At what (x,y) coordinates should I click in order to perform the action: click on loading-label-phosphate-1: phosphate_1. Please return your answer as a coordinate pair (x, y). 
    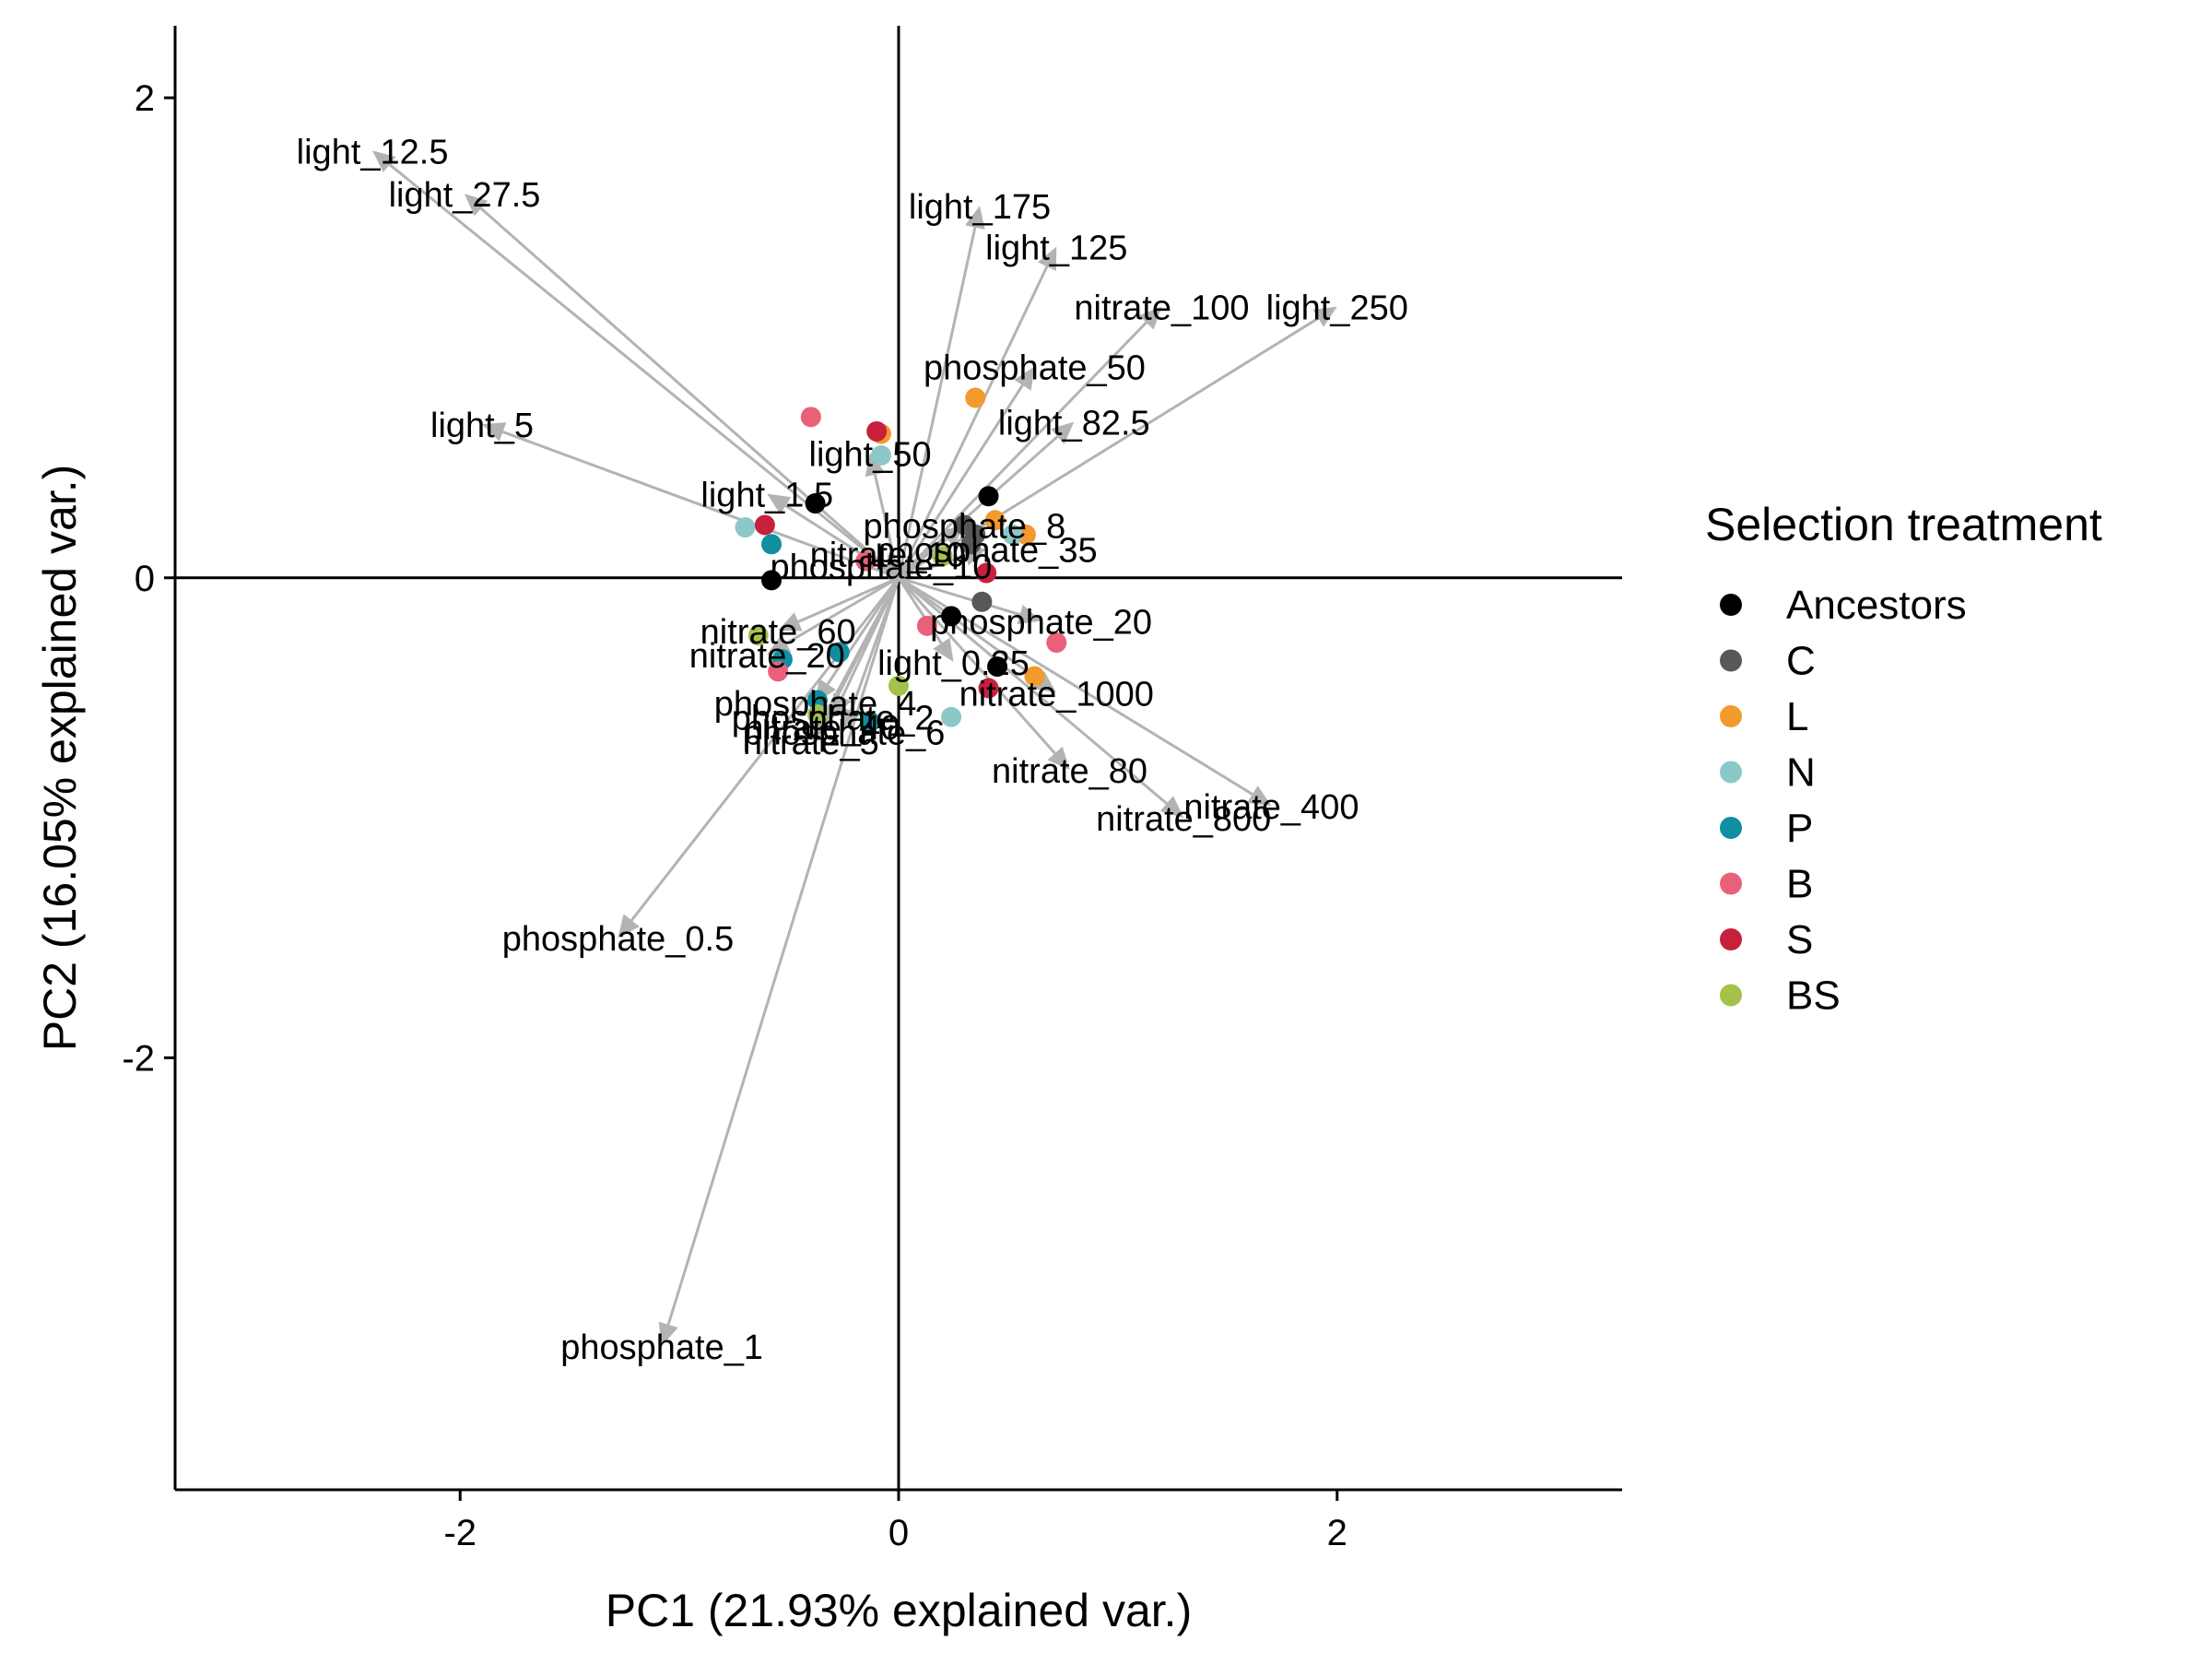
    Looking at the image, I should click on (661, 1347).